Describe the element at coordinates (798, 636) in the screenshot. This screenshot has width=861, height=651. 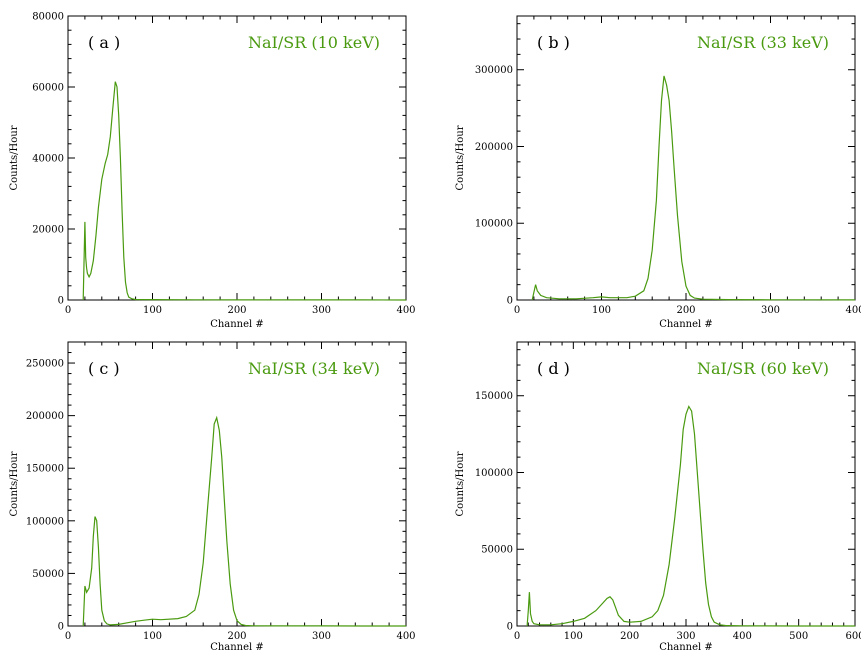
I see `x-tick-label: 500` at that location.